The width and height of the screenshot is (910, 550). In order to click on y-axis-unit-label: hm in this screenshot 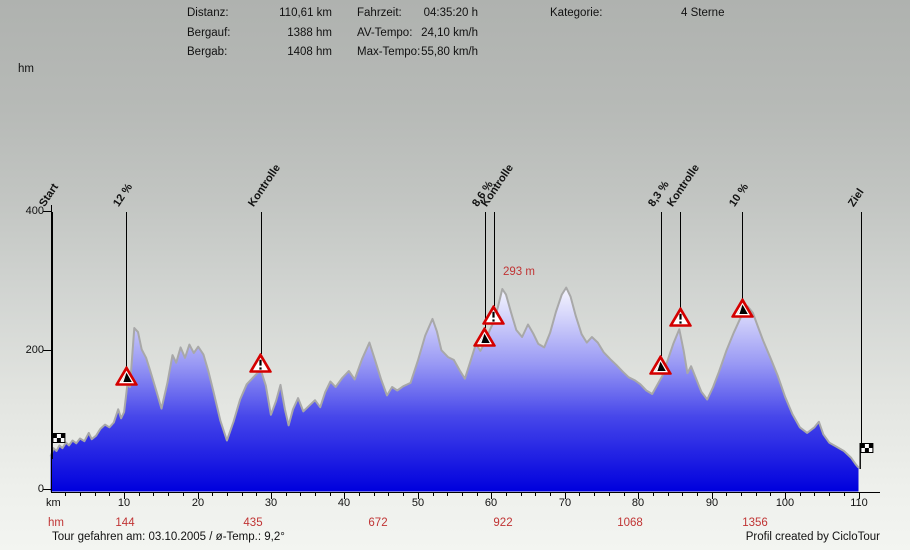, I will do `click(26, 69)`.